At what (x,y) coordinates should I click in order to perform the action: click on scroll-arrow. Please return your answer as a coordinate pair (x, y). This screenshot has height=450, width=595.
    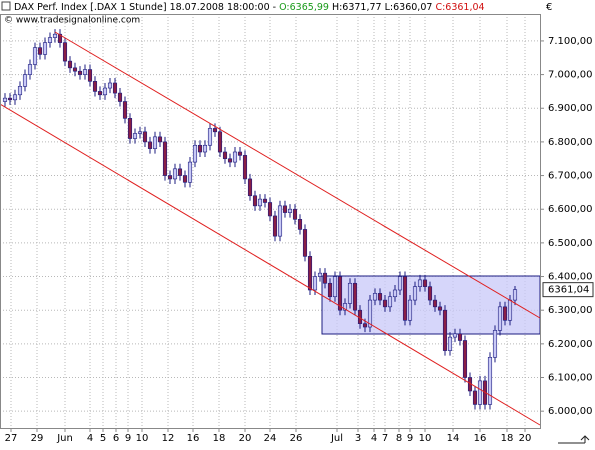
    Looking at the image, I should click on (574, 439).